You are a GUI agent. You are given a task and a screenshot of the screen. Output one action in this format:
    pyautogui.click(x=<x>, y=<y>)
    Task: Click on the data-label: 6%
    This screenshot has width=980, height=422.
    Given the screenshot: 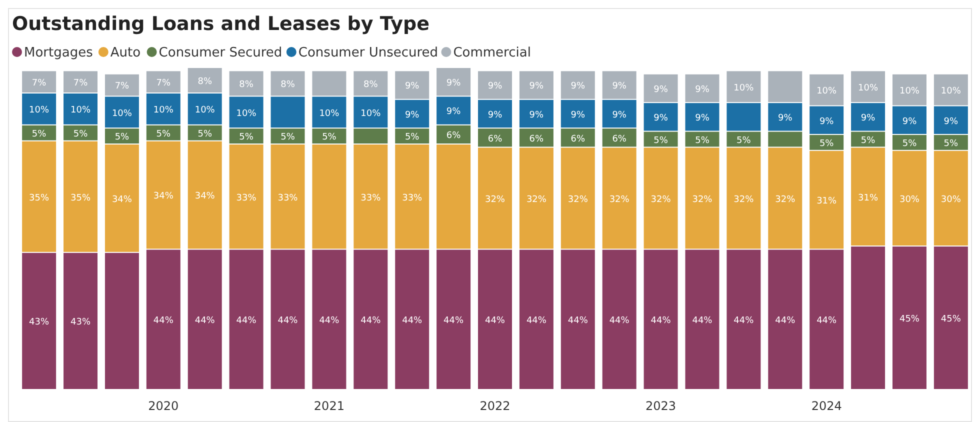 What is the action you would take?
    pyautogui.click(x=454, y=136)
    